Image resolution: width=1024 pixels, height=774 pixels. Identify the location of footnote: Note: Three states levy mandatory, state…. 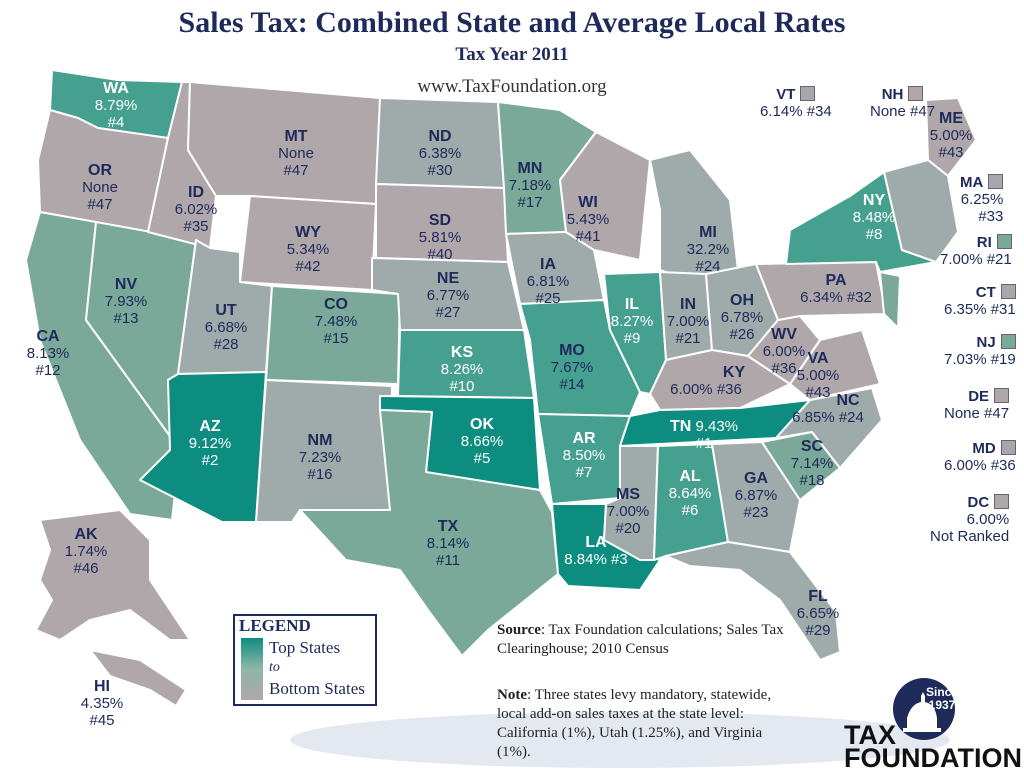
(634, 723).